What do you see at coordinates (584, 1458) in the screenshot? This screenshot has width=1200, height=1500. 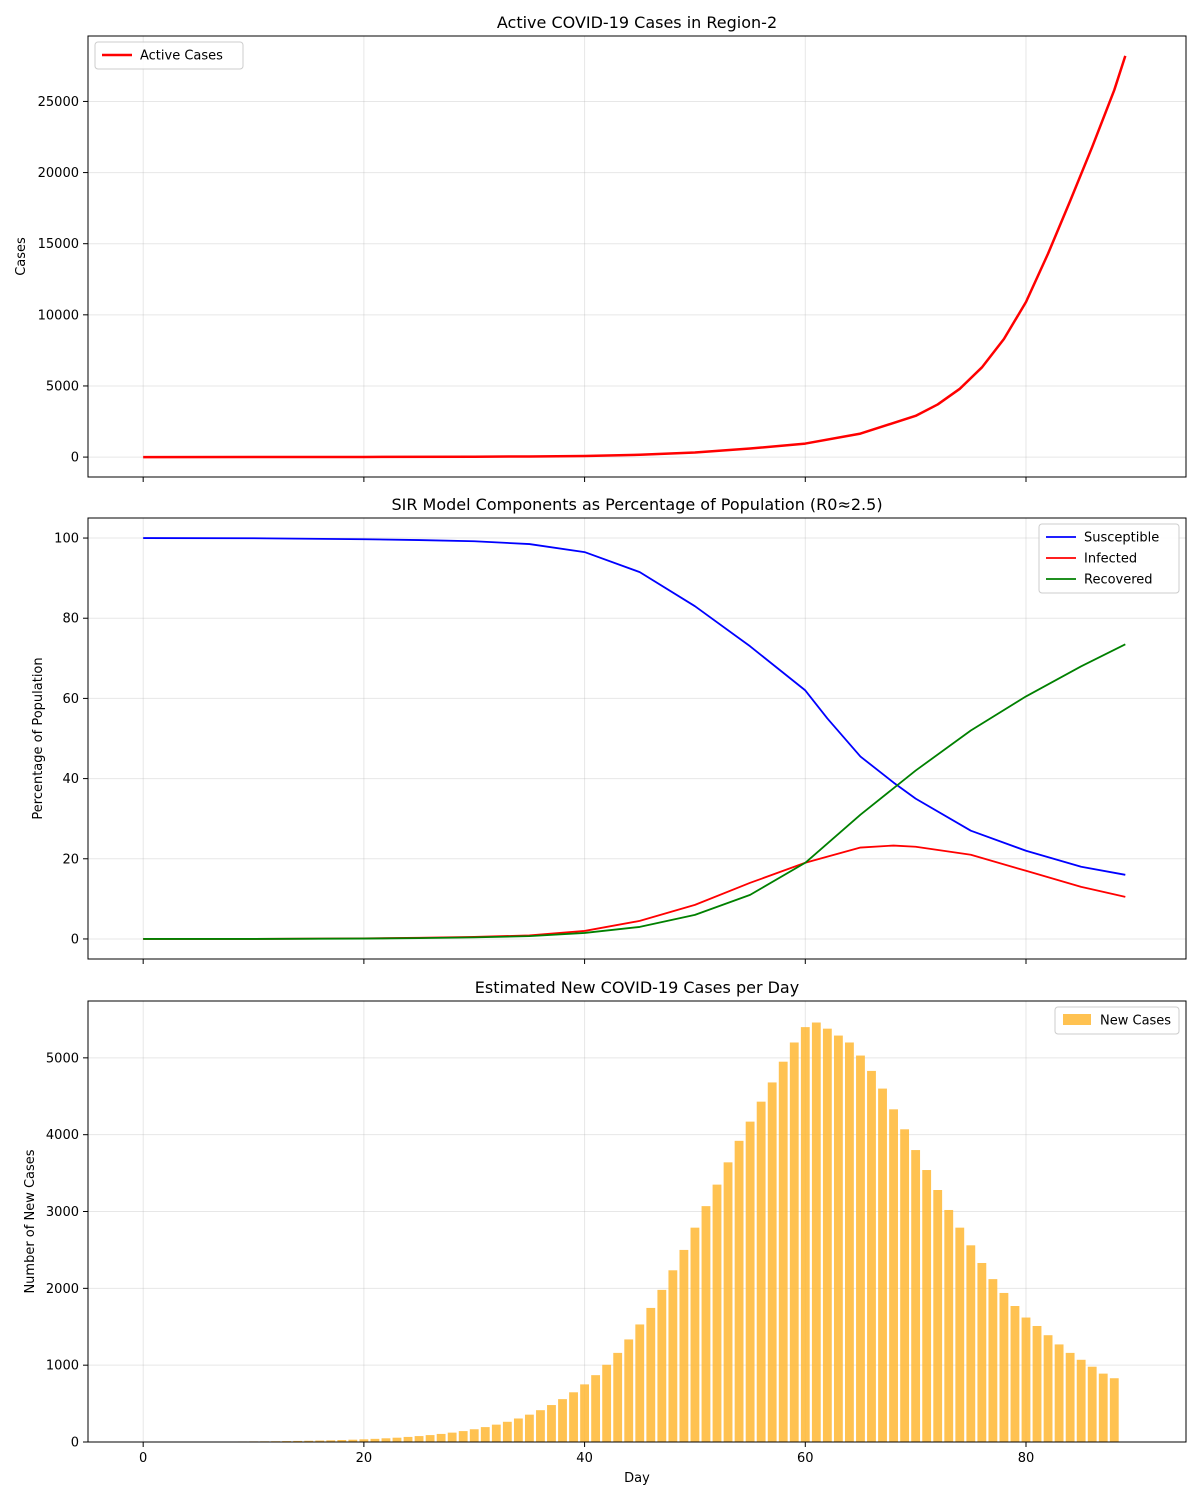 I see `x-tick-label: 40` at bounding box center [584, 1458].